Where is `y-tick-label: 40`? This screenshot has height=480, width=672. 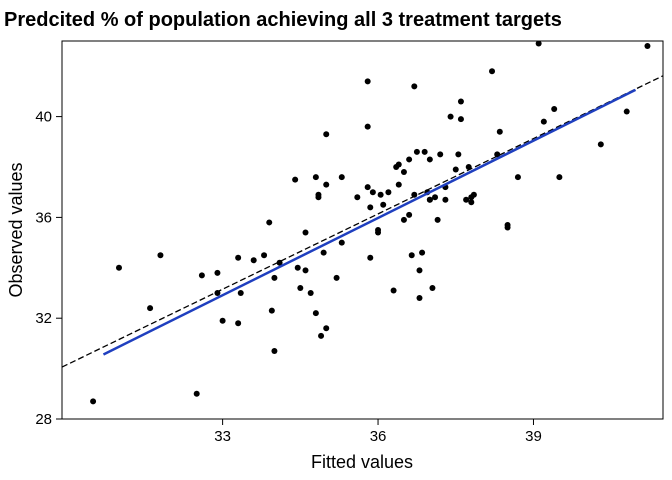
y-tick-label: 40 is located at coordinates (43, 117).